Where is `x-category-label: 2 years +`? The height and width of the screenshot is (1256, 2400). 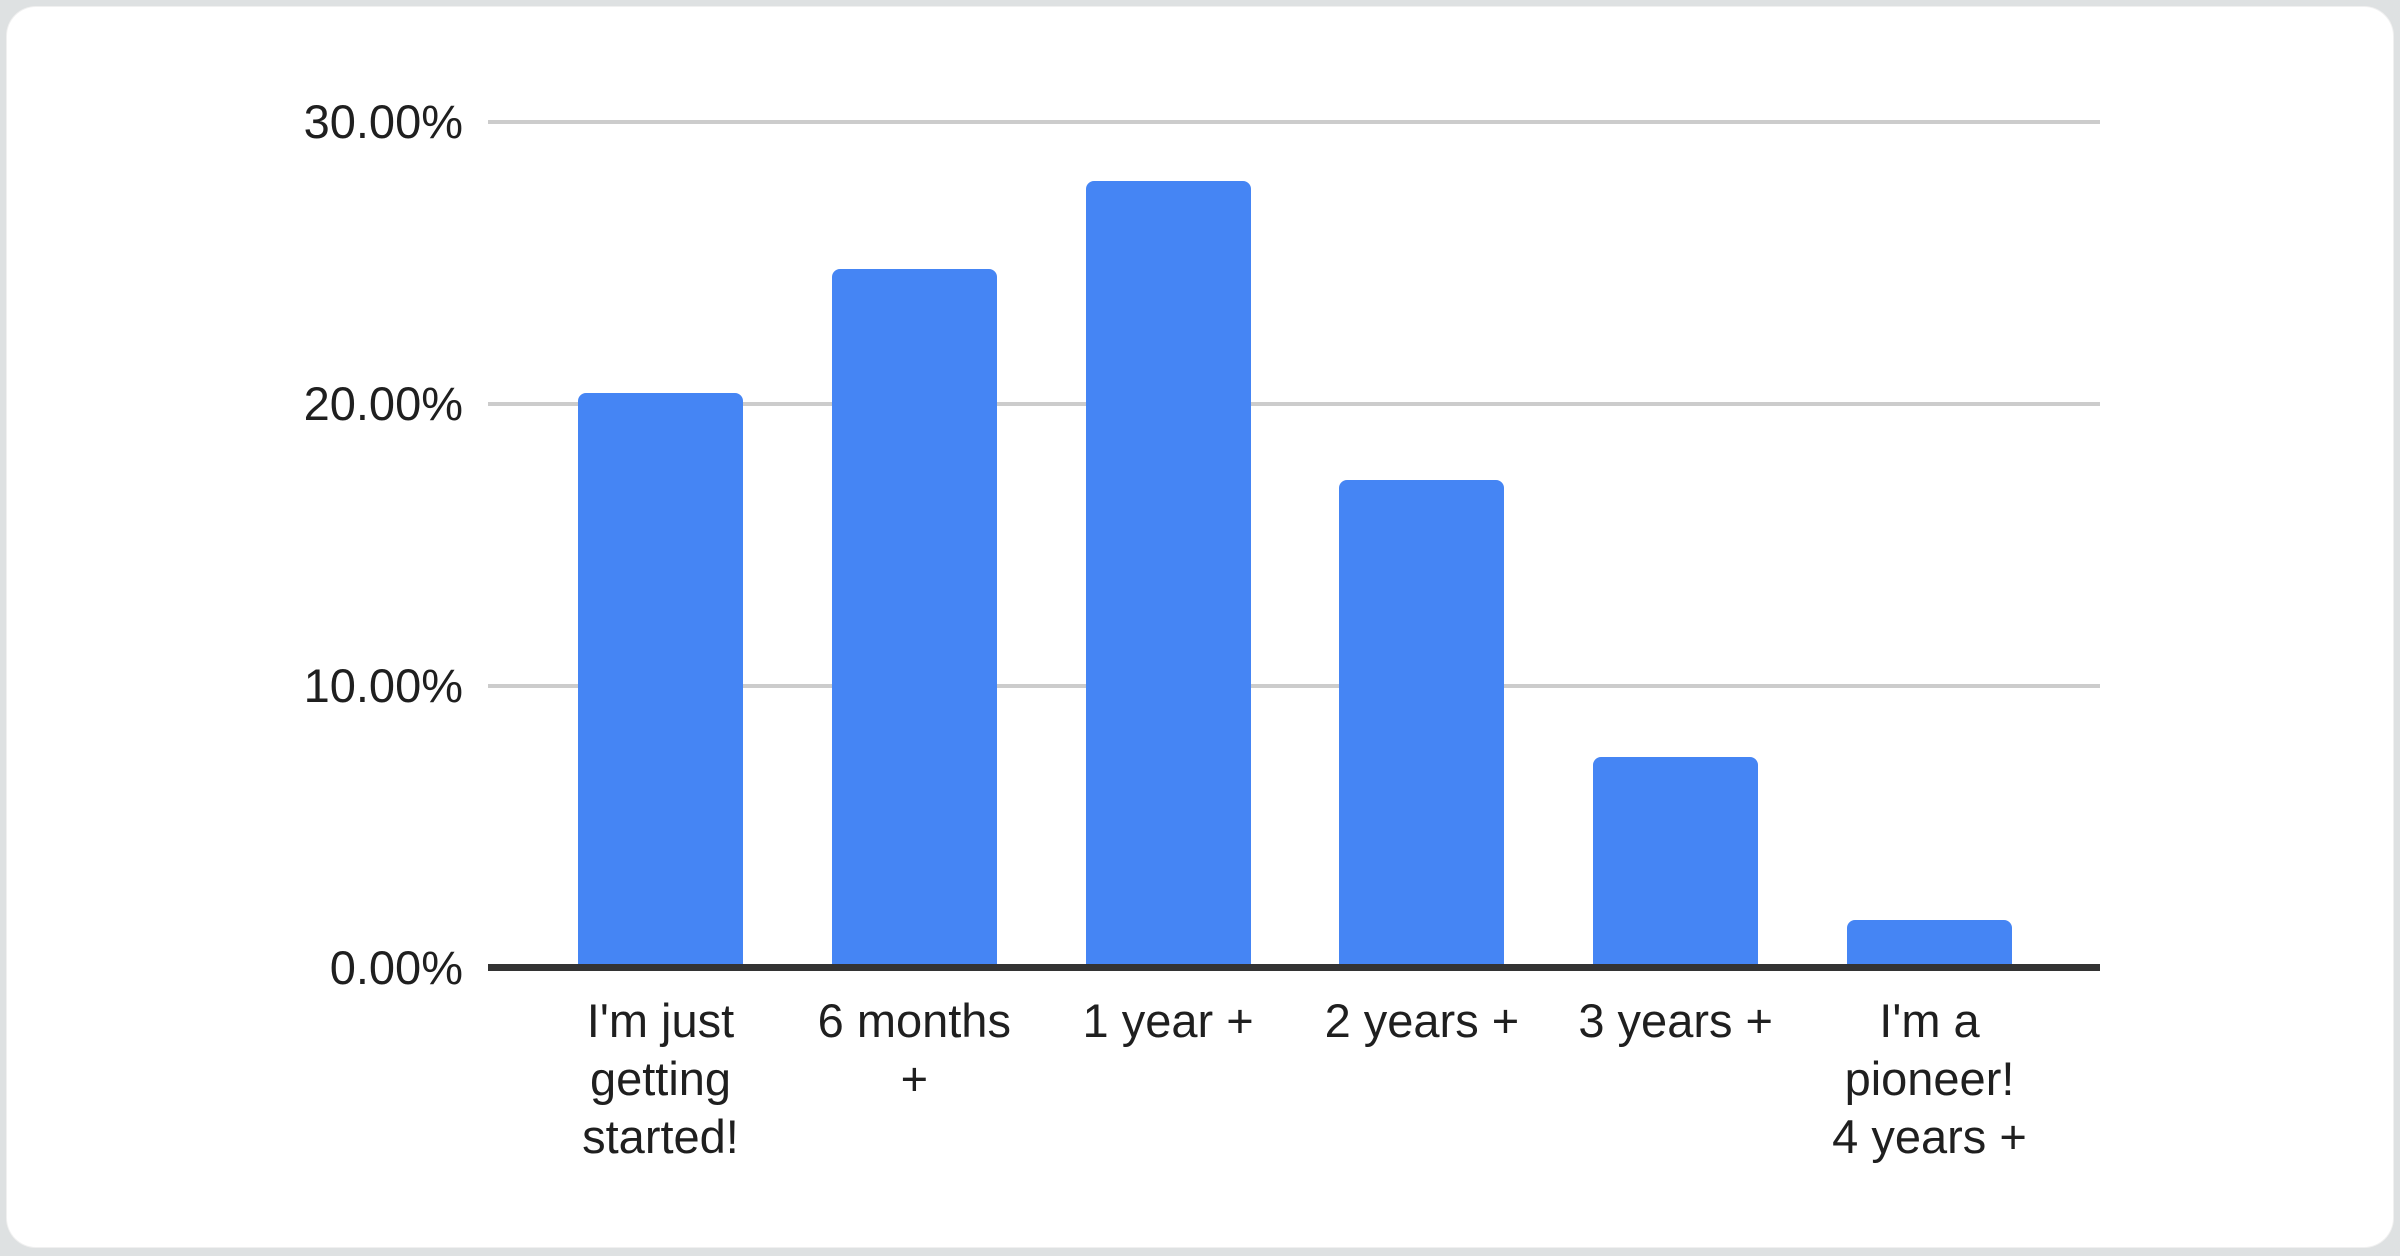 x-category-label: 2 years + is located at coordinates (1422, 1020).